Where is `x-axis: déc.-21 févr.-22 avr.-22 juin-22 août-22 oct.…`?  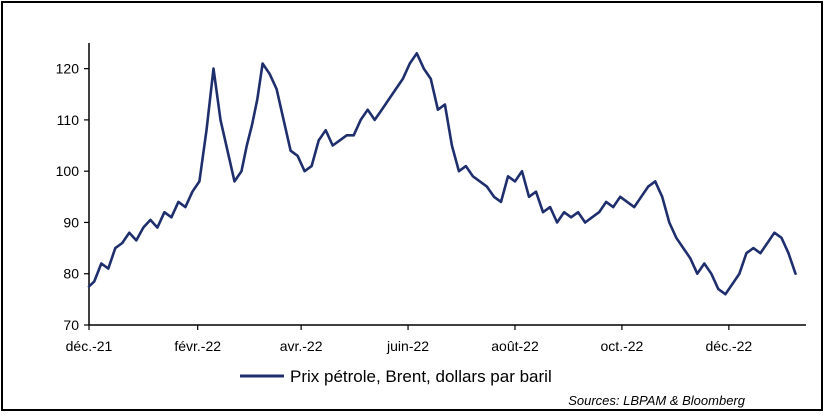
x-axis: déc.-21 févr.-22 avr.-22 juin-22 août-22 oct.… is located at coordinates (436, 339).